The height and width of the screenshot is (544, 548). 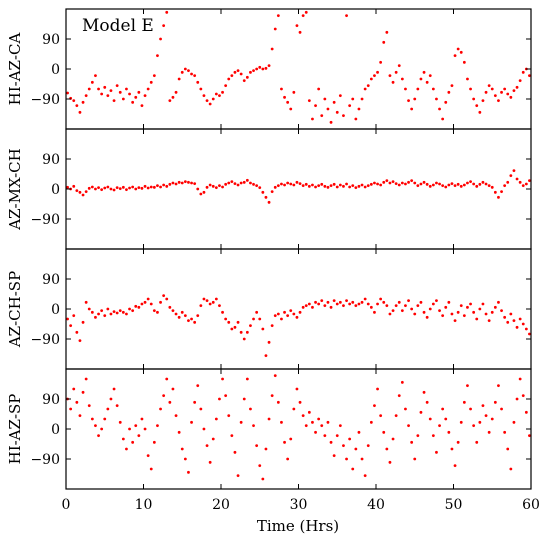 I want to click on panel-y-label: AZ-MX-CH, so click(x=15, y=189).